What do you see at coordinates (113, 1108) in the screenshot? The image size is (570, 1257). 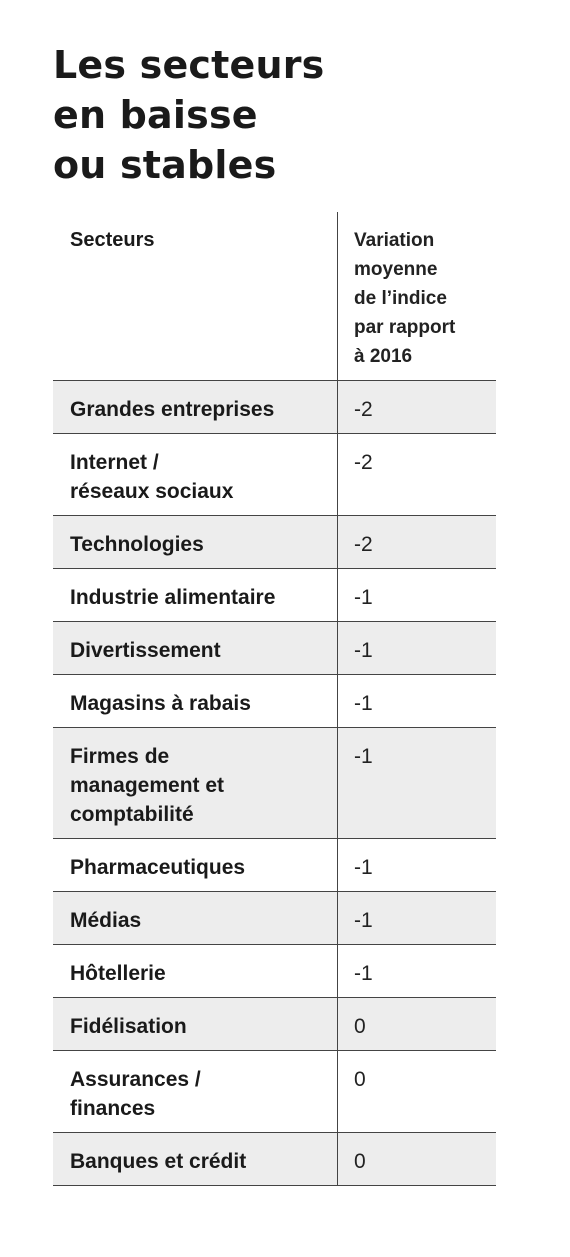 I see `sector-name-line: finances` at bounding box center [113, 1108].